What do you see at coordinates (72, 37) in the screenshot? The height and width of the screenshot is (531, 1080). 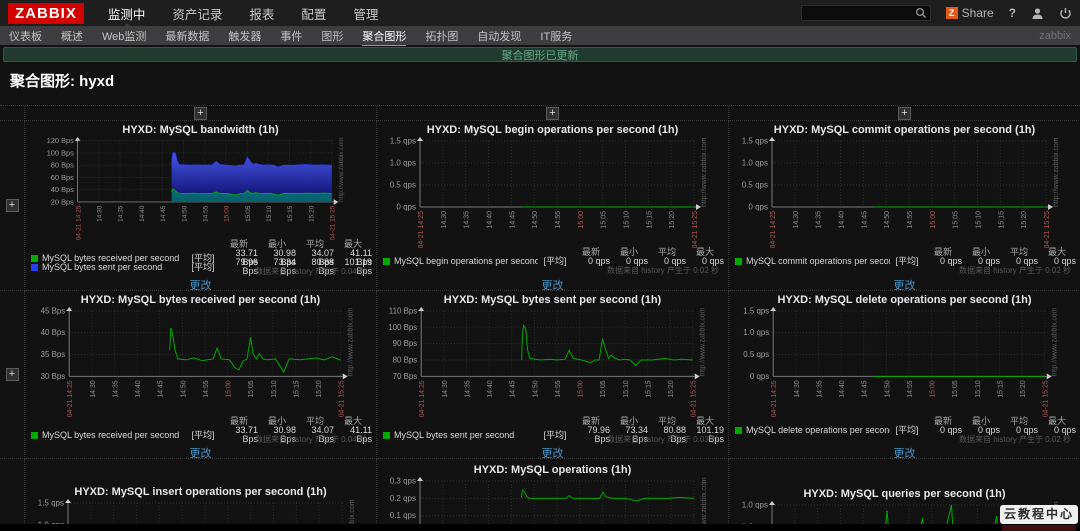 I see `subnav-item-1: 概述` at bounding box center [72, 37].